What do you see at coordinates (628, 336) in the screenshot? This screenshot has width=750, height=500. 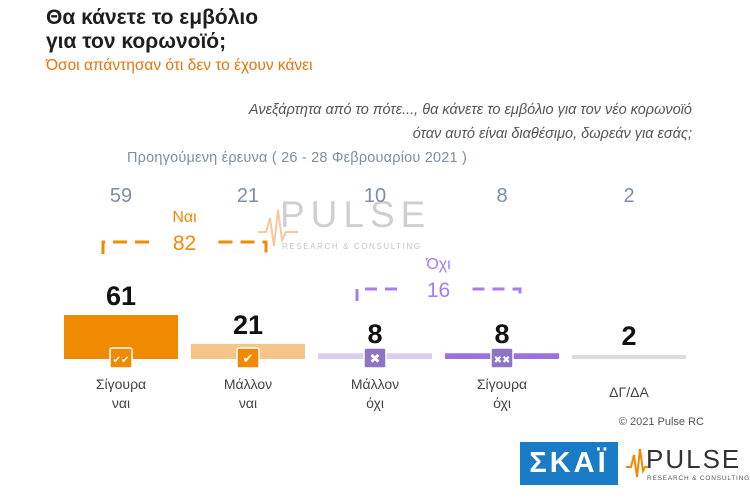 I see `bar-value-label: 2` at bounding box center [628, 336].